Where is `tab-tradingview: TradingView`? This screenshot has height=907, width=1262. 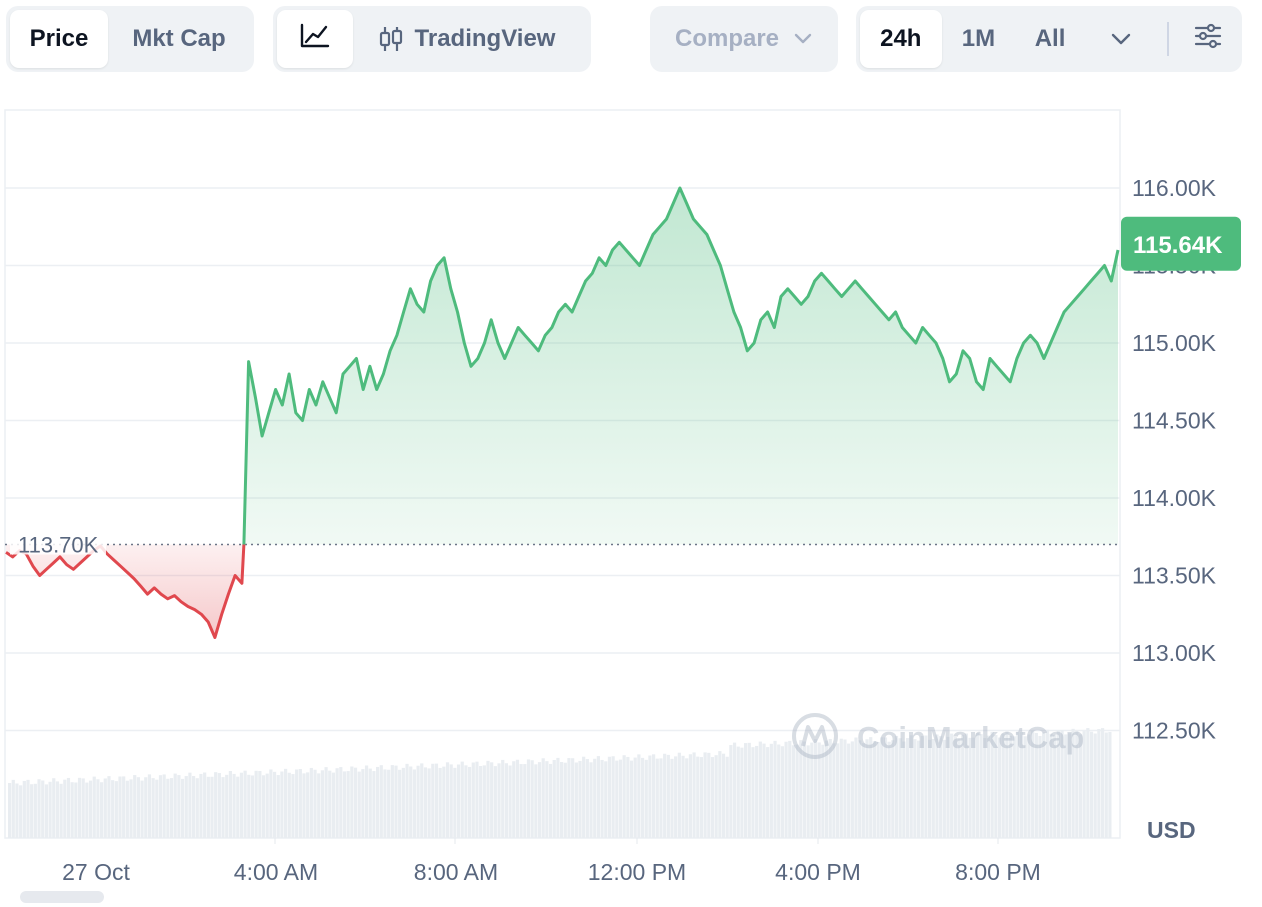 tab-tradingview: TradingView is located at coordinates (466, 39).